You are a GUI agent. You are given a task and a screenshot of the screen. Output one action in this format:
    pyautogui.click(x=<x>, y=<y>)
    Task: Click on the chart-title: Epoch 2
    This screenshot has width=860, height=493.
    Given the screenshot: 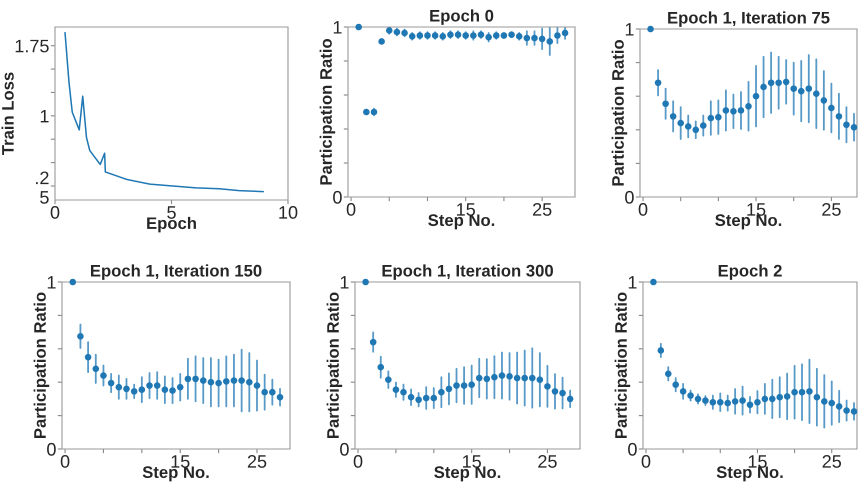 What is the action you would take?
    pyautogui.click(x=750, y=272)
    